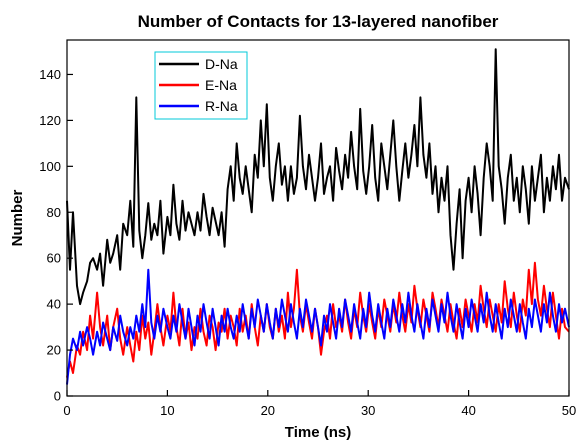 The height and width of the screenshot is (446, 579). What do you see at coordinates (468, 410) in the screenshot?
I see `x-tick-label: 40` at bounding box center [468, 410].